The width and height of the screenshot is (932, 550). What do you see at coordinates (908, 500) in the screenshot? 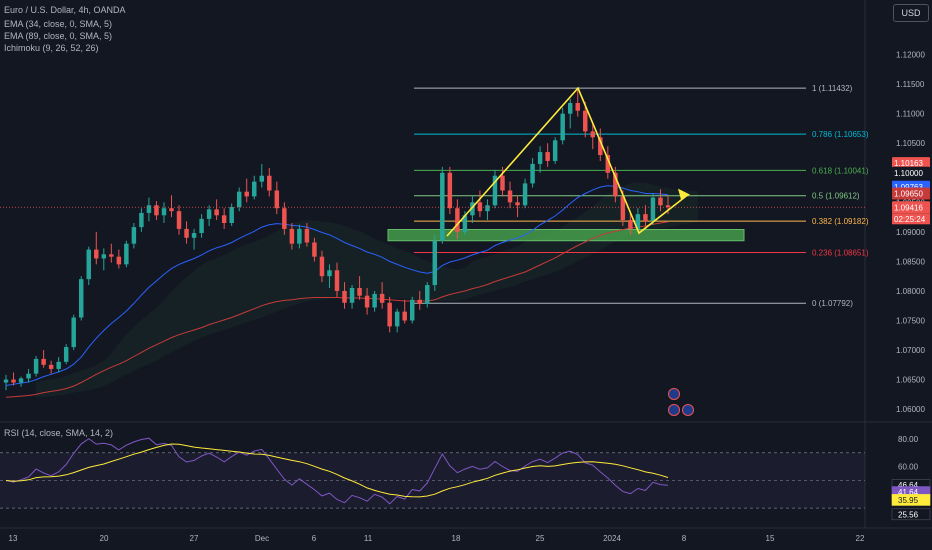
I see `rsi-value-text-2: 35.95` at bounding box center [908, 500].